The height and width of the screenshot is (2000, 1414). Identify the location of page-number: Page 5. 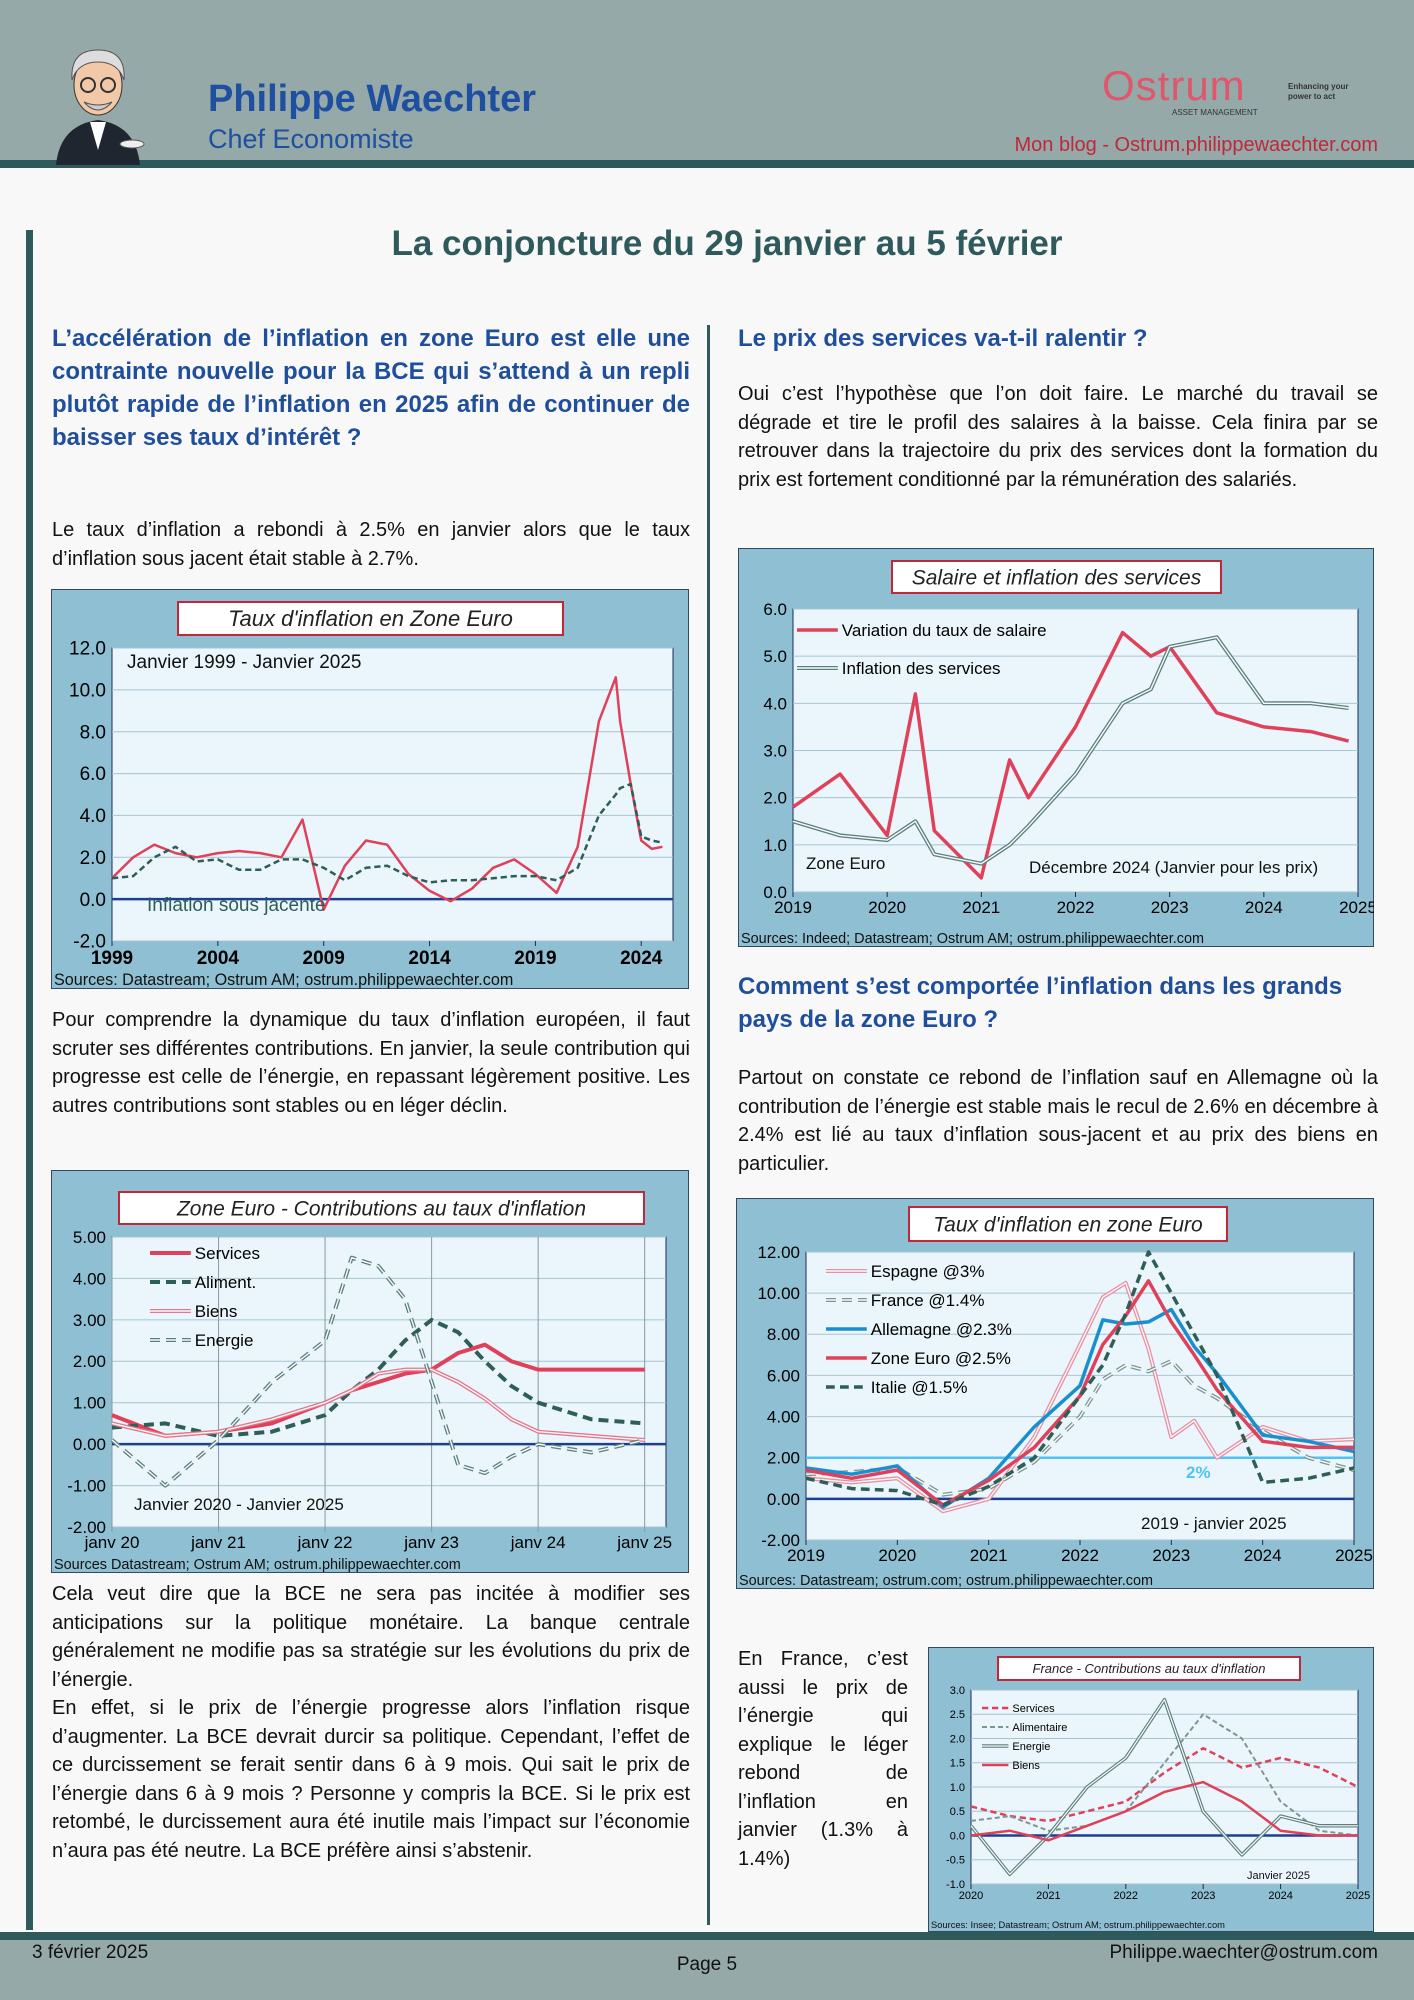
(707, 1964).